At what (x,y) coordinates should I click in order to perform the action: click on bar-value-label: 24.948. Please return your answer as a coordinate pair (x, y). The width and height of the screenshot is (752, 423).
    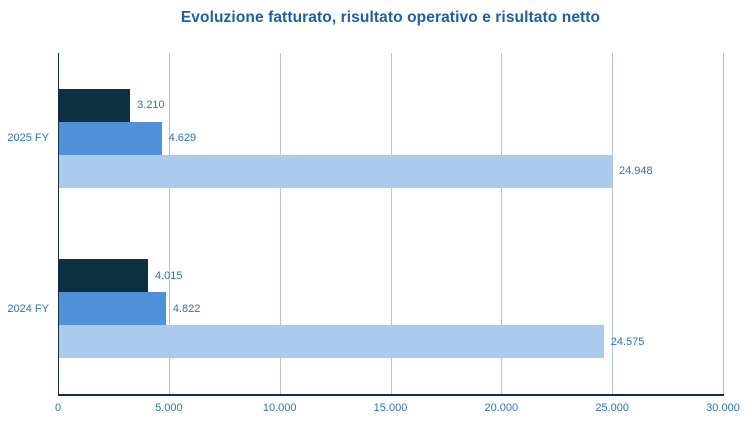
    Looking at the image, I should click on (636, 171).